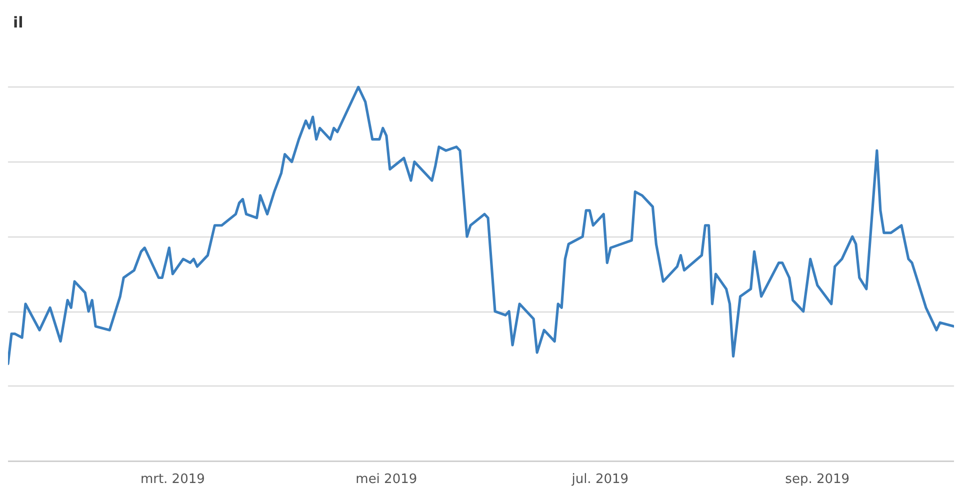 This screenshot has height=503, width=962. What do you see at coordinates (599, 479) in the screenshot?
I see `x-tick-label: jul. 2019` at bounding box center [599, 479].